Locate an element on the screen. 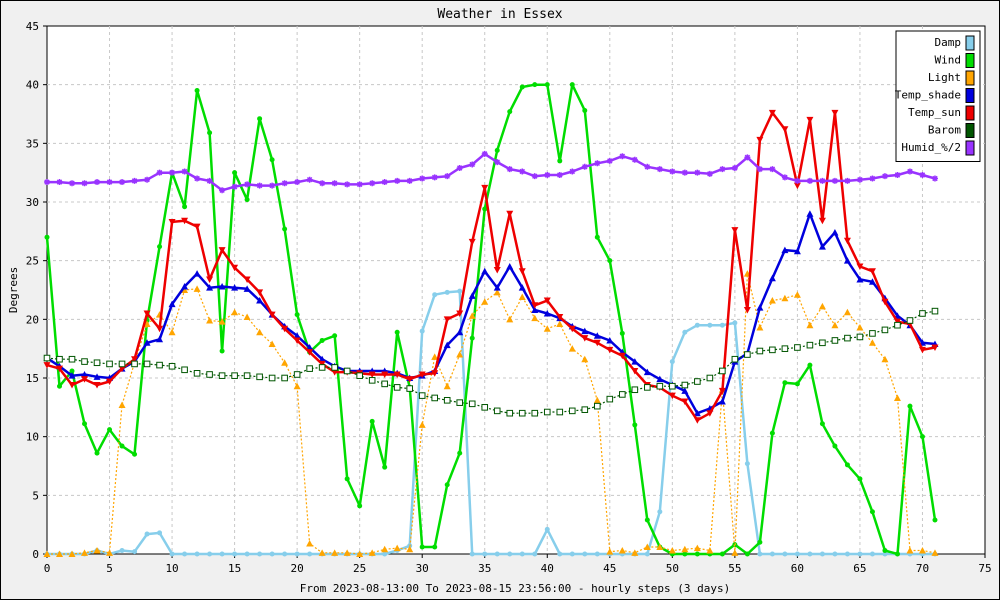 The height and width of the screenshot is (600, 1000). legend-label-barom: Barom is located at coordinates (944, 130).